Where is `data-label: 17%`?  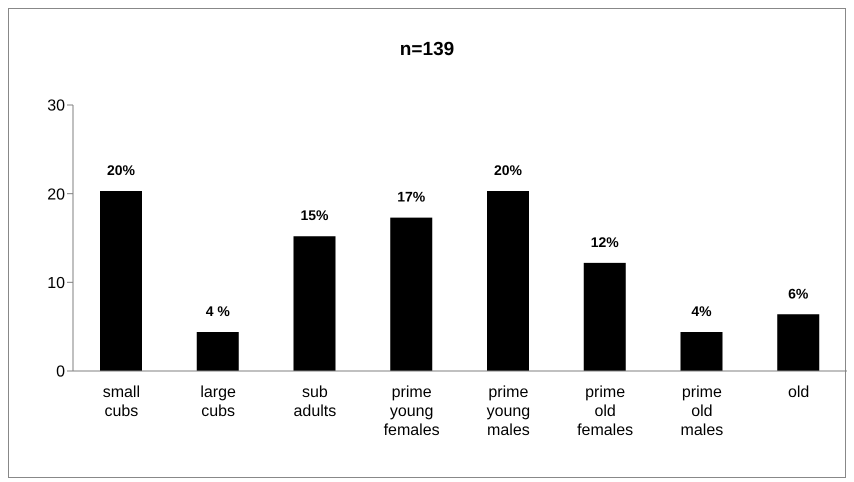
data-label: 17% is located at coordinates (411, 196).